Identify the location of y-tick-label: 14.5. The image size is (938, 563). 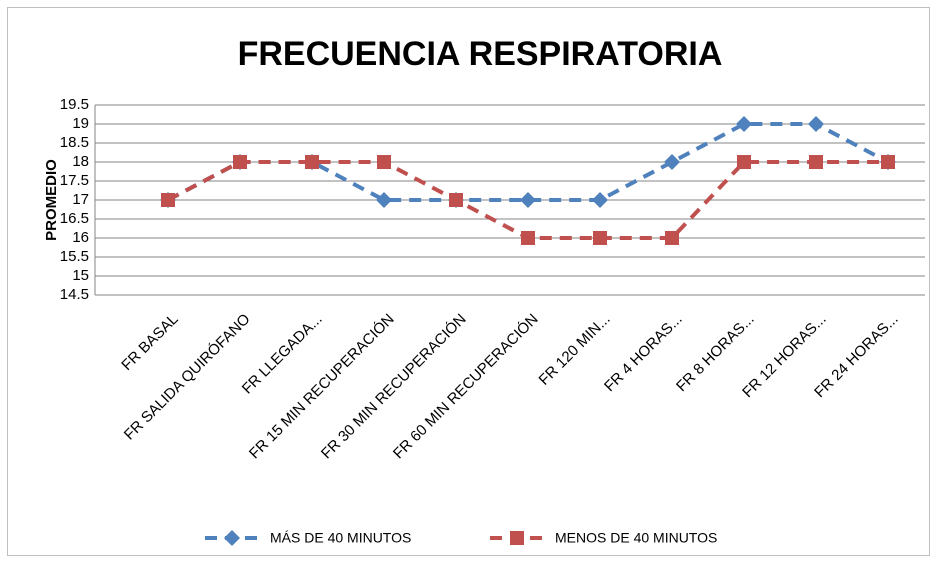
(74, 294).